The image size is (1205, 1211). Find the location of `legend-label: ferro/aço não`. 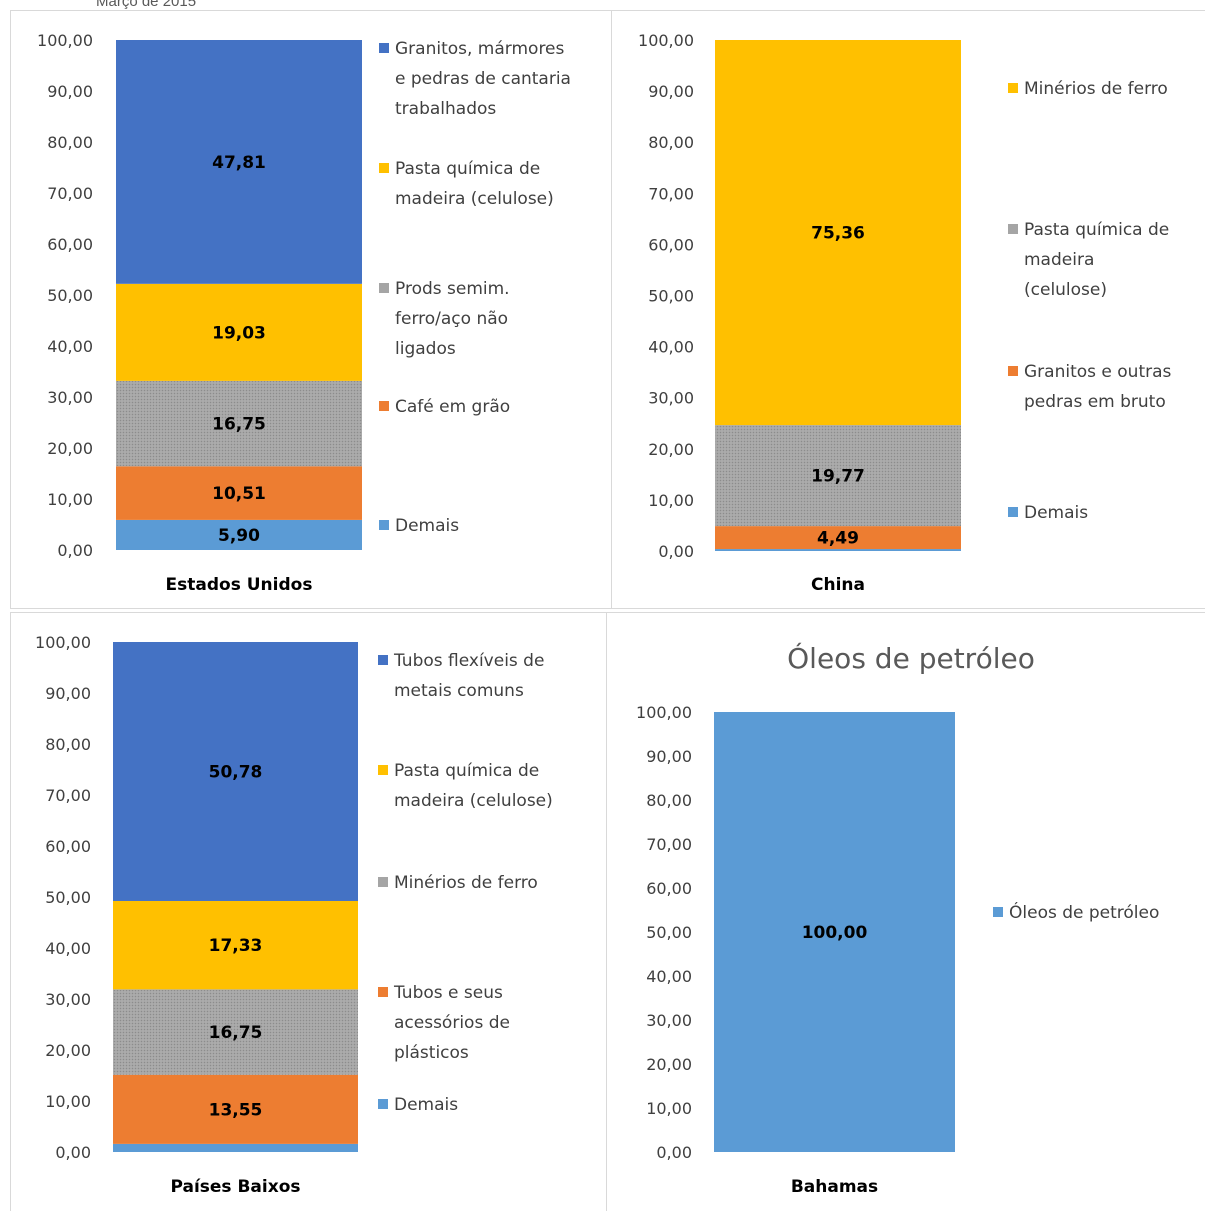

legend-label: ferro/aço não is located at coordinates (451, 319).